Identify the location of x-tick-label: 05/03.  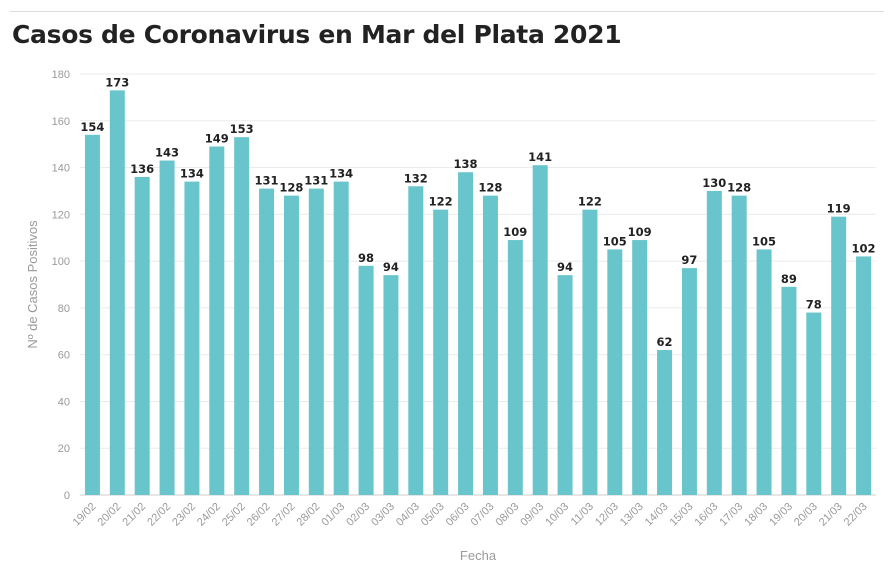
(433, 515).